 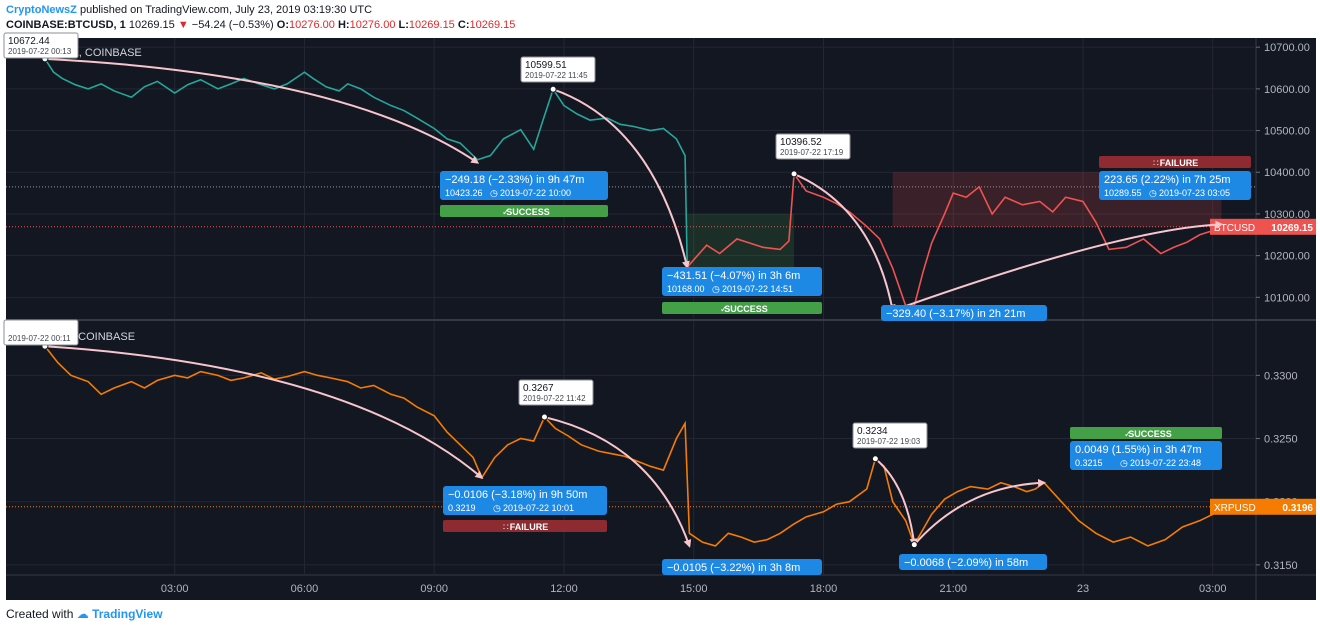 I want to click on change-text: −0.0068 (−2.09%) in 58m, so click(x=966, y=563).